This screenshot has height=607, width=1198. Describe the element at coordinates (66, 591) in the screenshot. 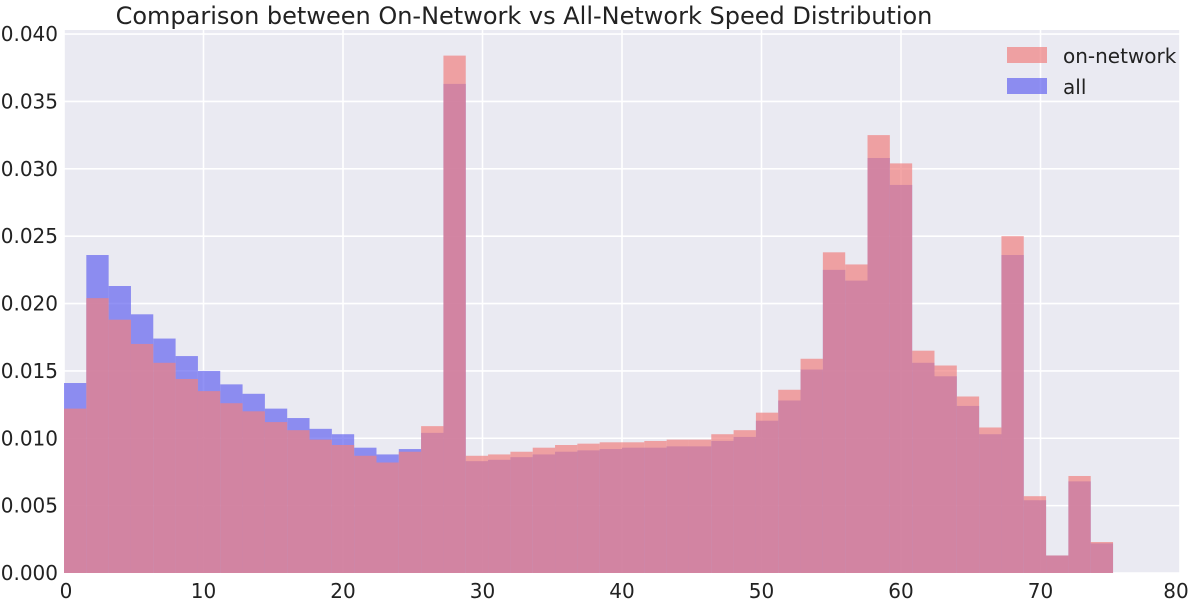

I see `x-tick-label: 0` at that location.